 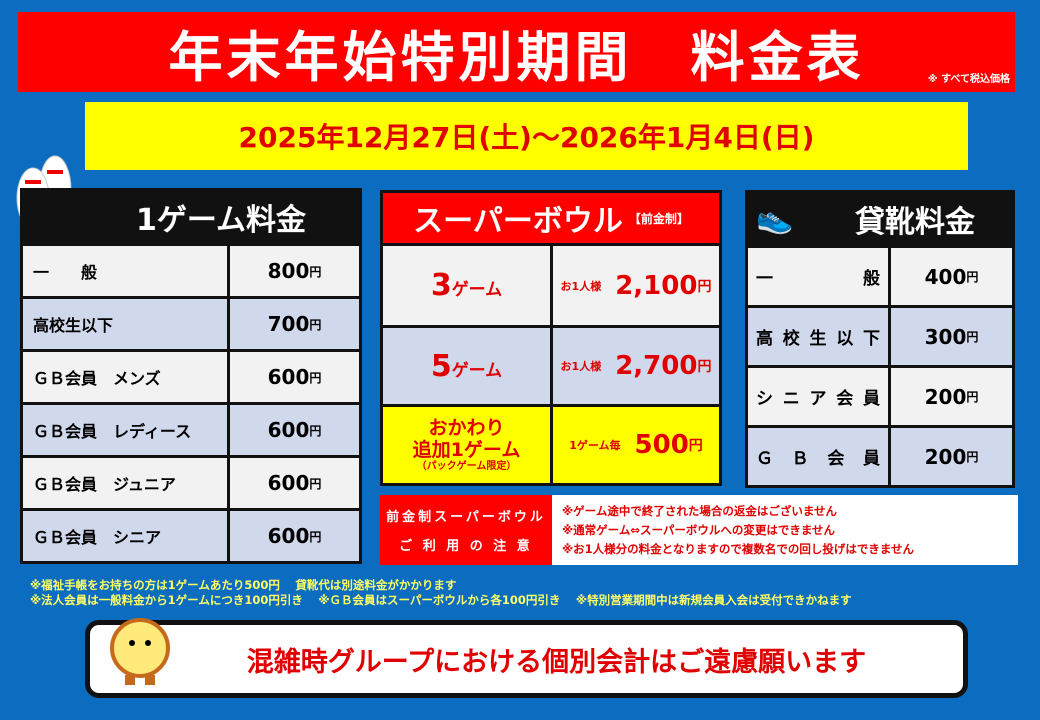 What do you see at coordinates (466, 450) in the screenshot?
I see `extra-label-2: 追加1ゲーム` at bounding box center [466, 450].